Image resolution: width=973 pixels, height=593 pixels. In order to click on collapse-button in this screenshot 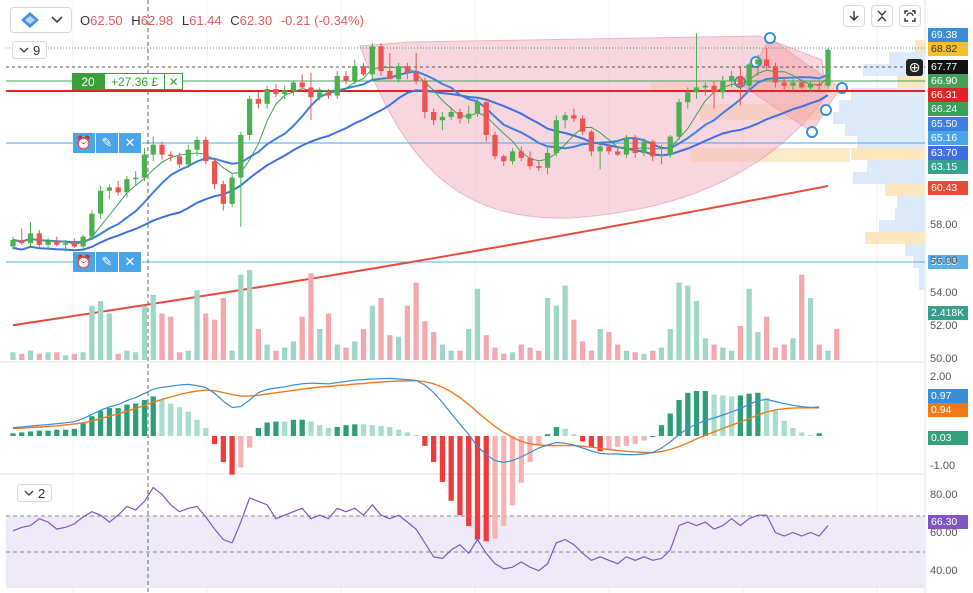, I will do `click(882, 16)`.